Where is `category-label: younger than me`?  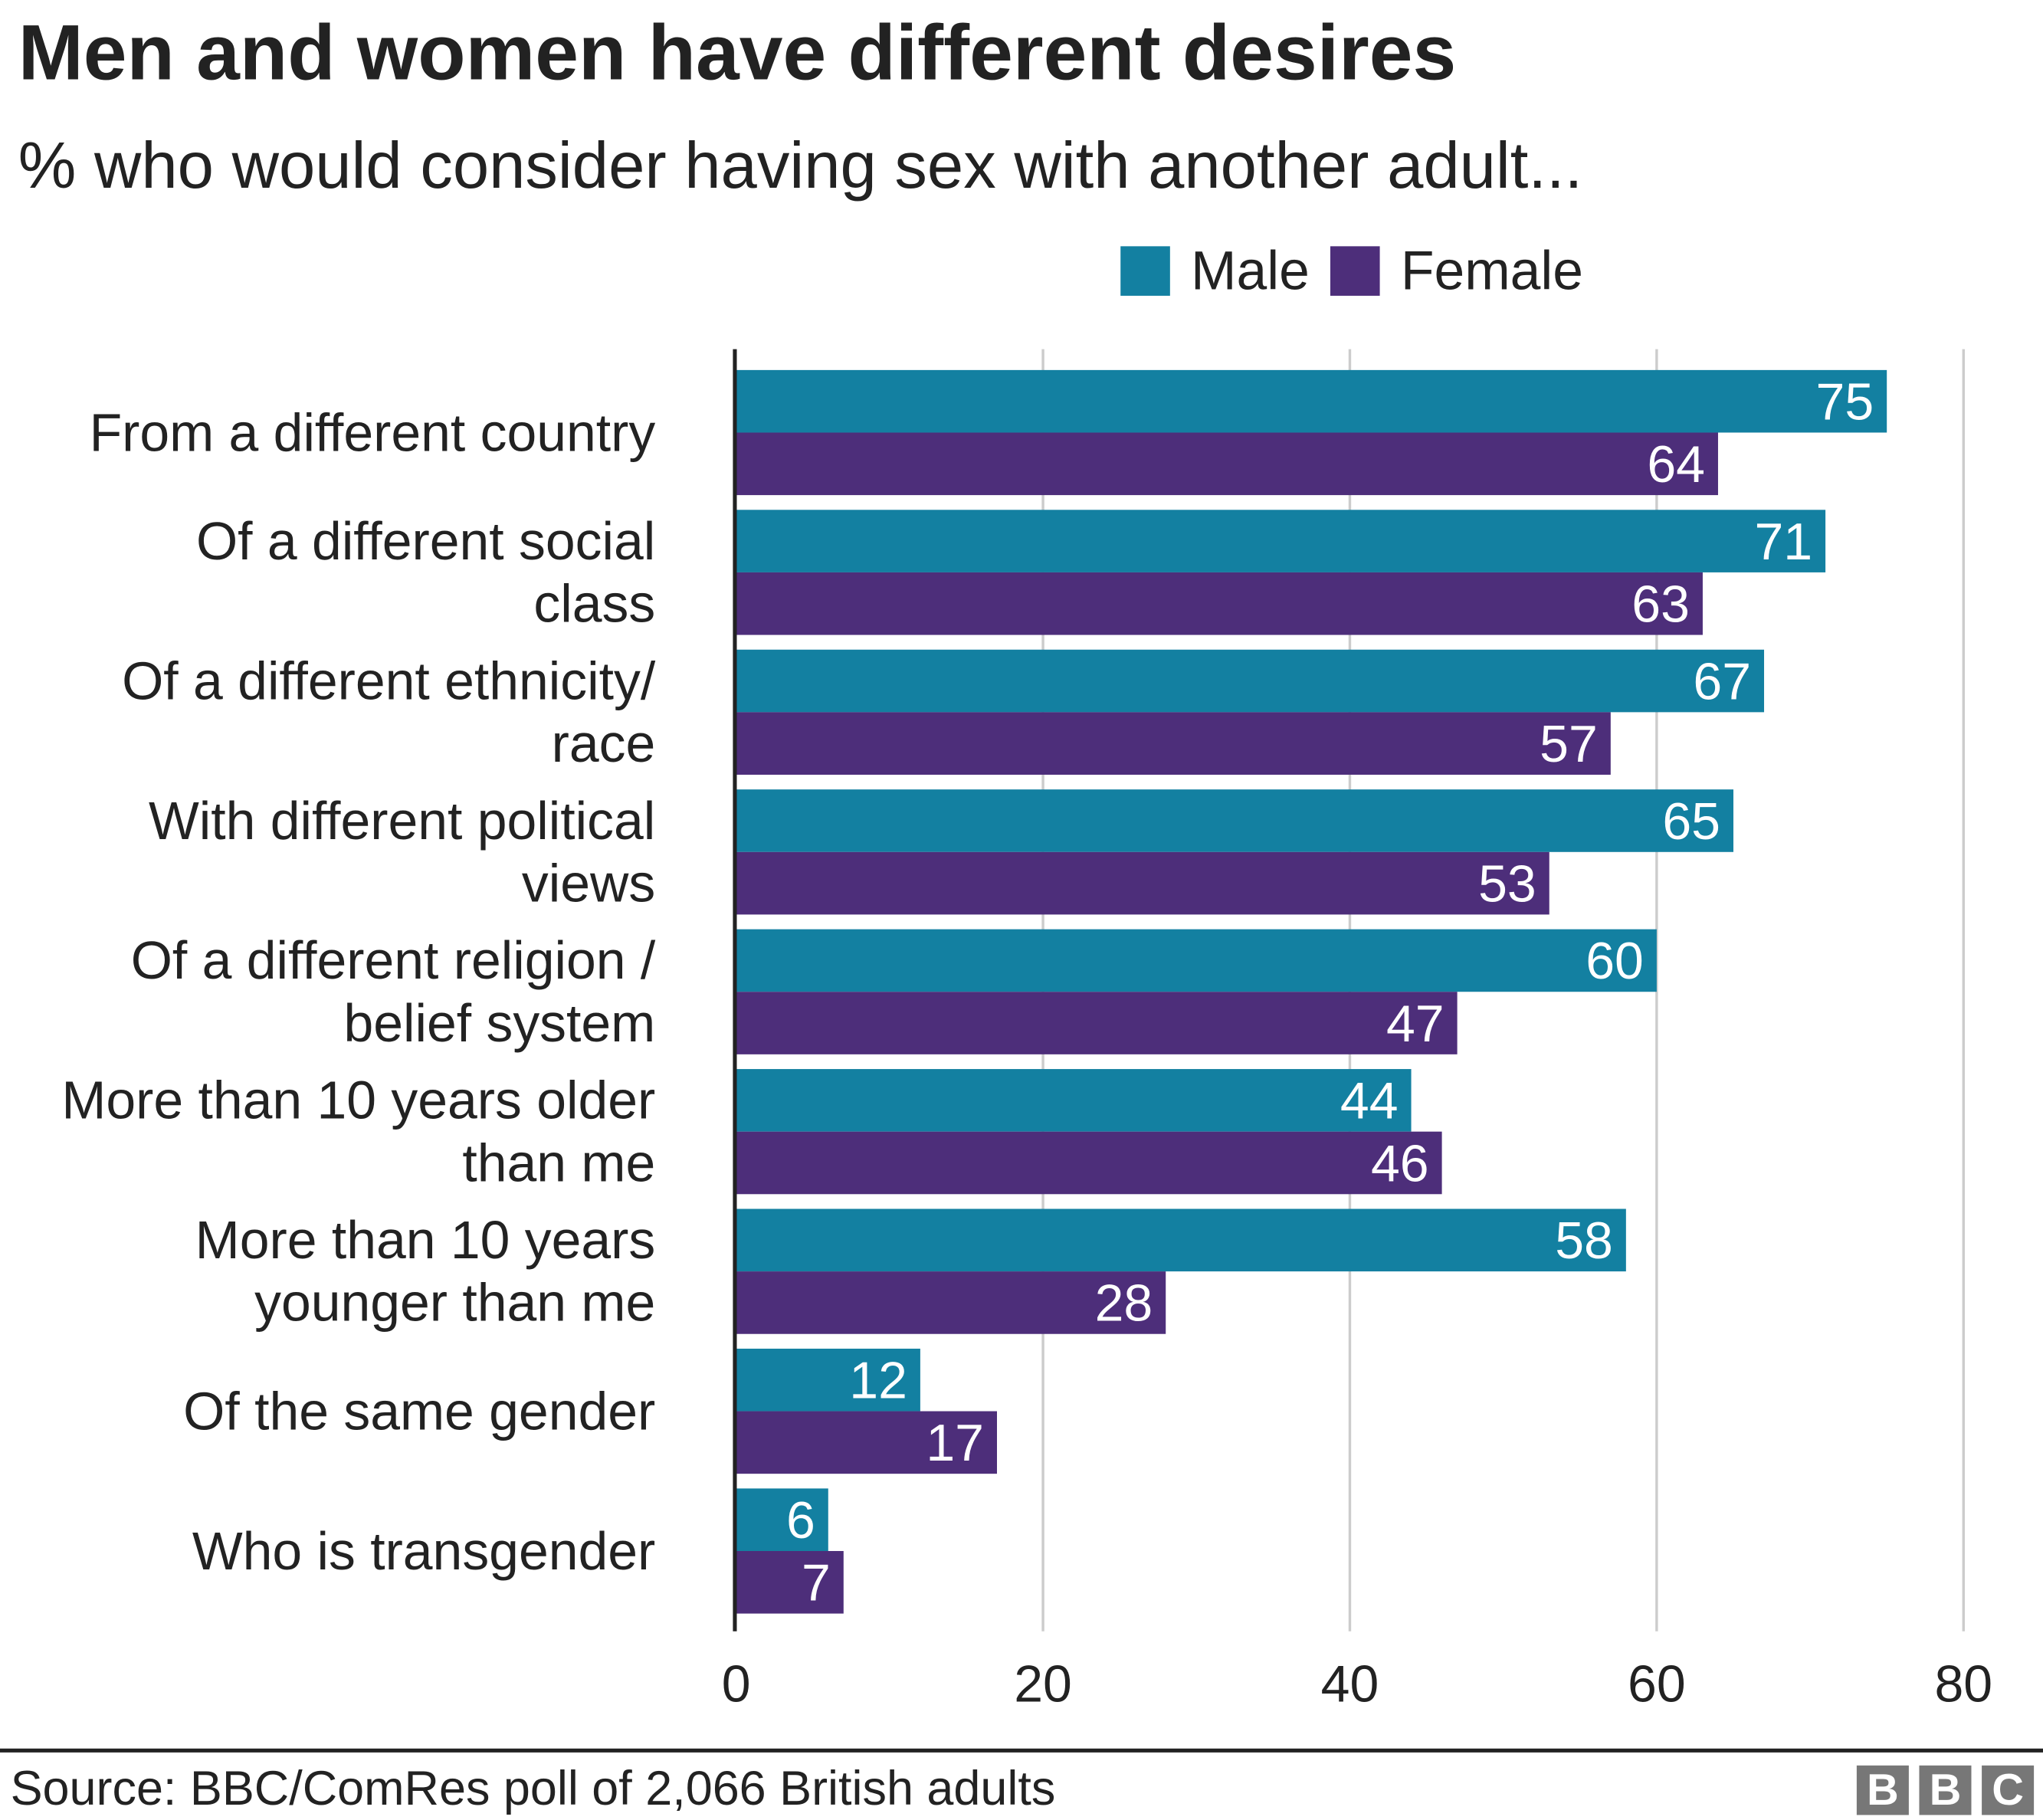
category-label: younger than me is located at coordinates (454, 1303).